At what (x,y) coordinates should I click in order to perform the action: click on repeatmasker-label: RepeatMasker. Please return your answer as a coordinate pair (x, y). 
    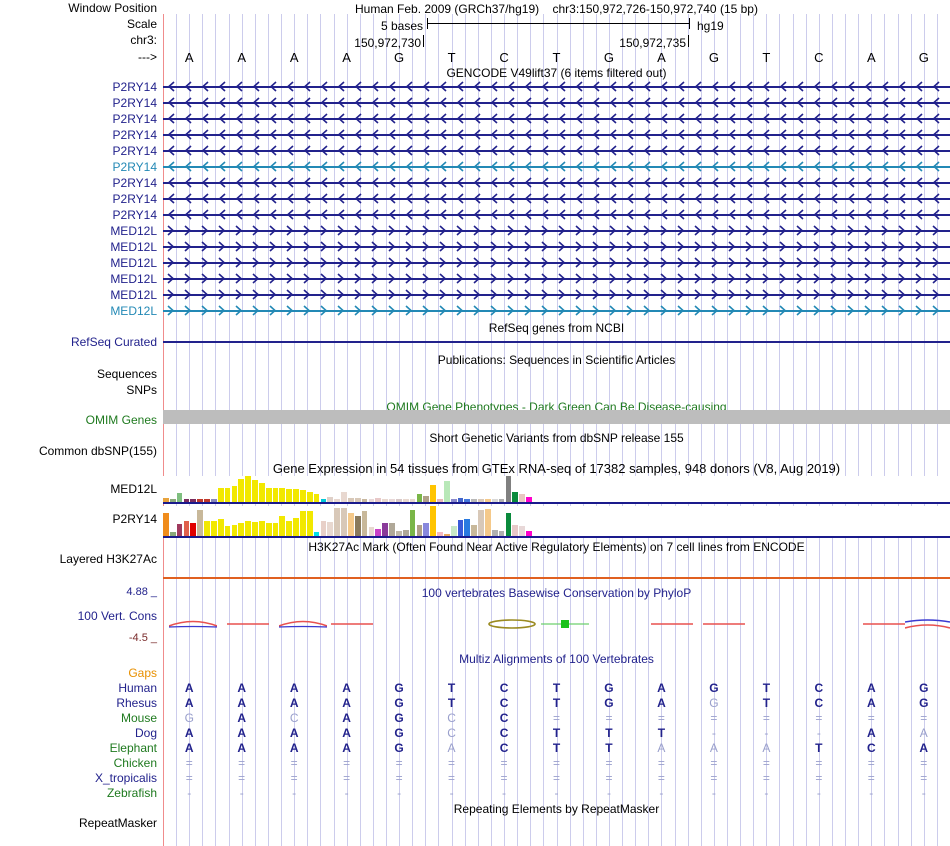
    Looking at the image, I should click on (117, 823).